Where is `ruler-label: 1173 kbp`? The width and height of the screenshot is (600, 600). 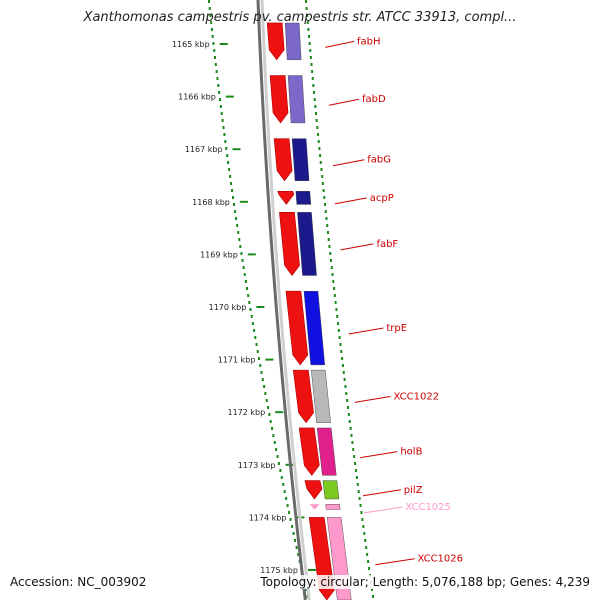 ruler-label: 1173 kbp is located at coordinates (257, 465).